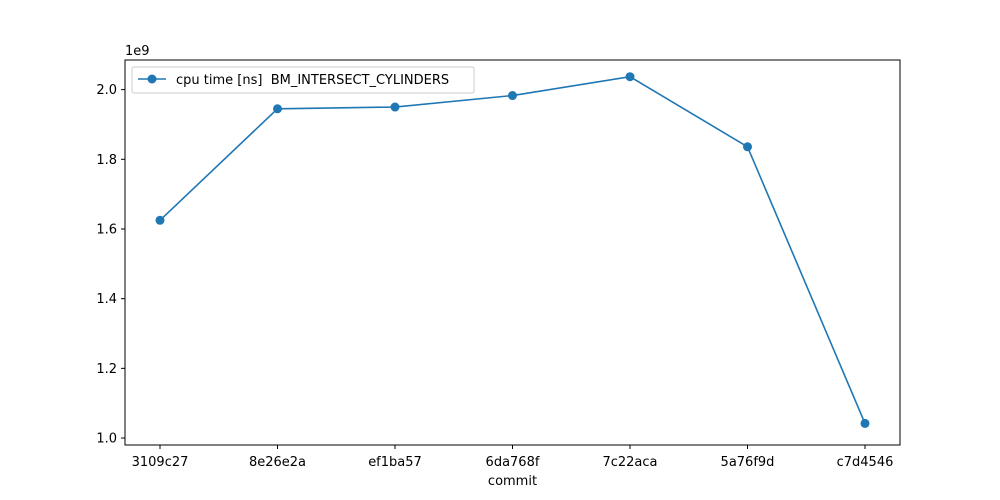  What do you see at coordinates (106, 229) in the screenshot?
I see `y-tick-label: 1.6` at bounding box center [106, 229].